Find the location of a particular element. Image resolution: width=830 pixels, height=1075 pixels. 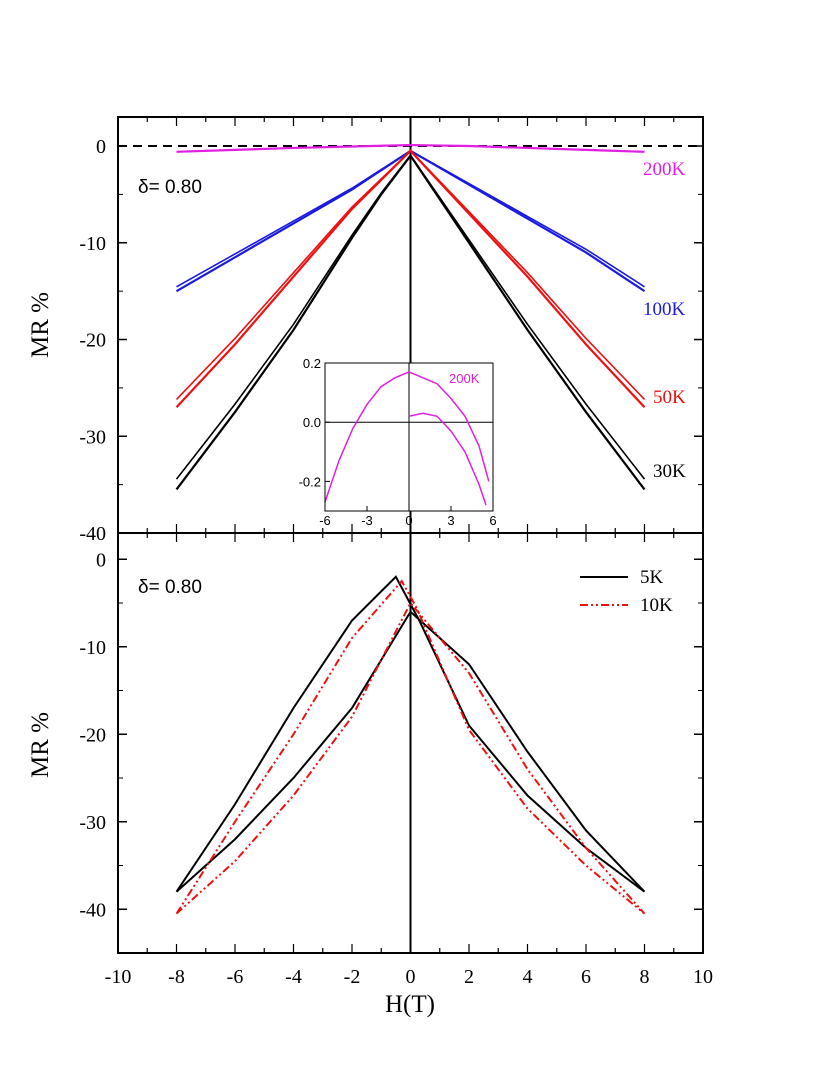

bottom-y-tick-label: -30 is located at coordinates (92, 823).